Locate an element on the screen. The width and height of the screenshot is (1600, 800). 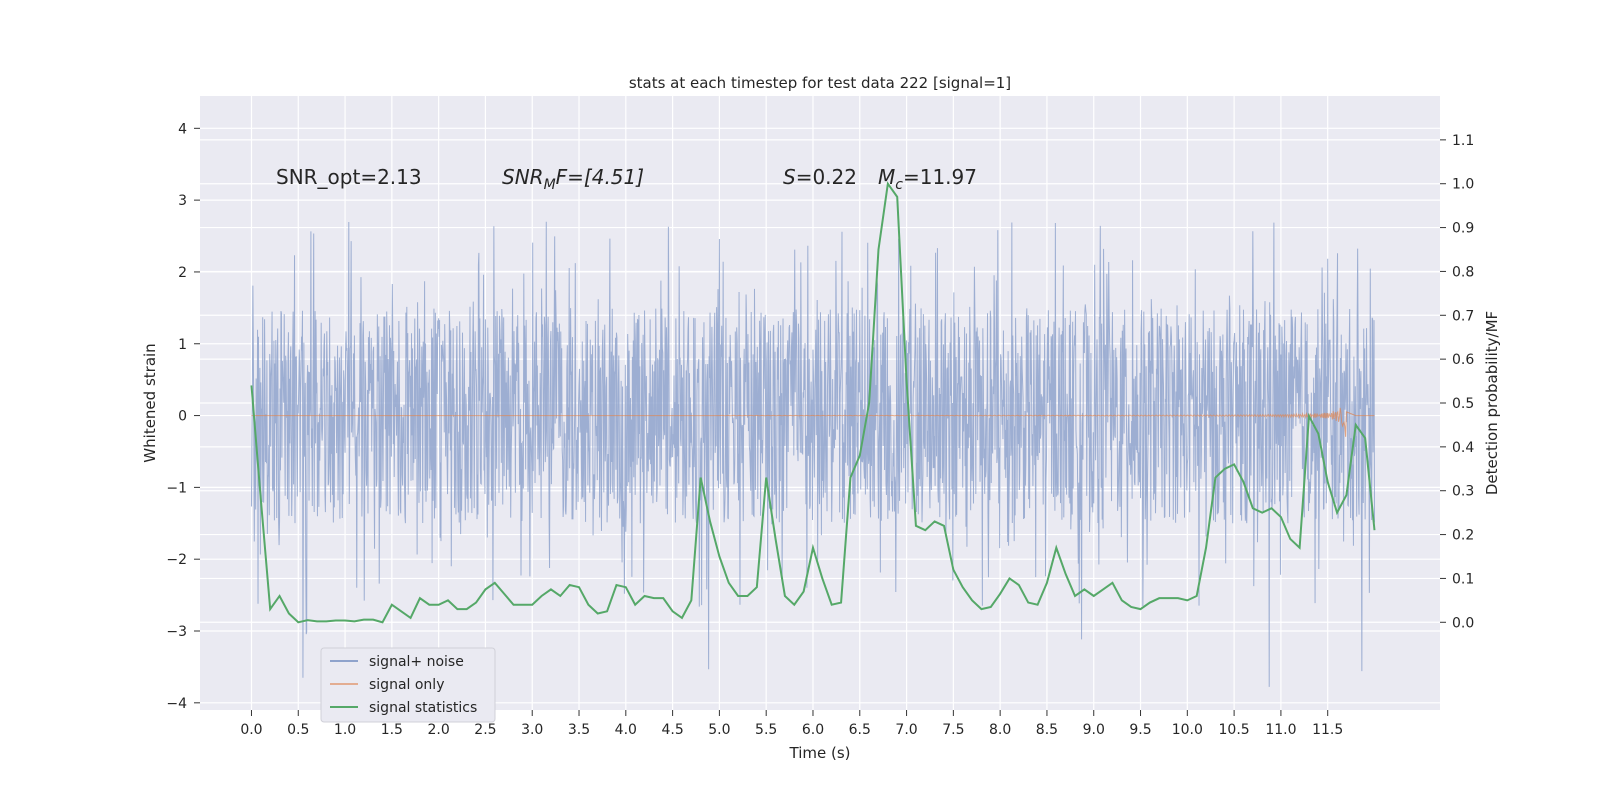
y-right-tick-label: 0.2 is located at coordinates (1463, 536).